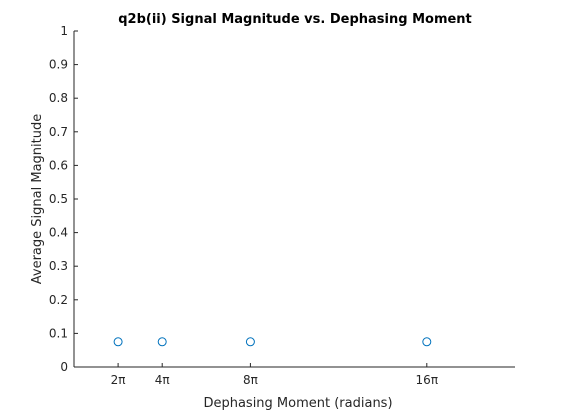 The image size is (570, 413). What do you see at coordinates (64, 367) in the screenshot?
I see `y-tick-label: 0` at bounding box center [64, 367].